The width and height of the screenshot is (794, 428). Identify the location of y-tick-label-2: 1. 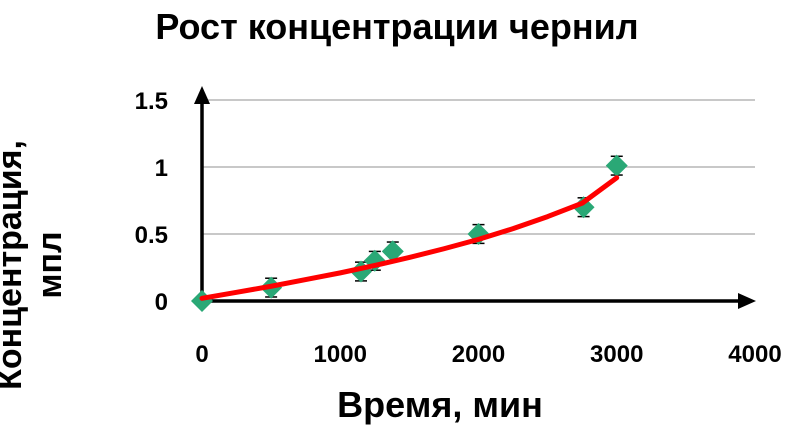
(161, 168).